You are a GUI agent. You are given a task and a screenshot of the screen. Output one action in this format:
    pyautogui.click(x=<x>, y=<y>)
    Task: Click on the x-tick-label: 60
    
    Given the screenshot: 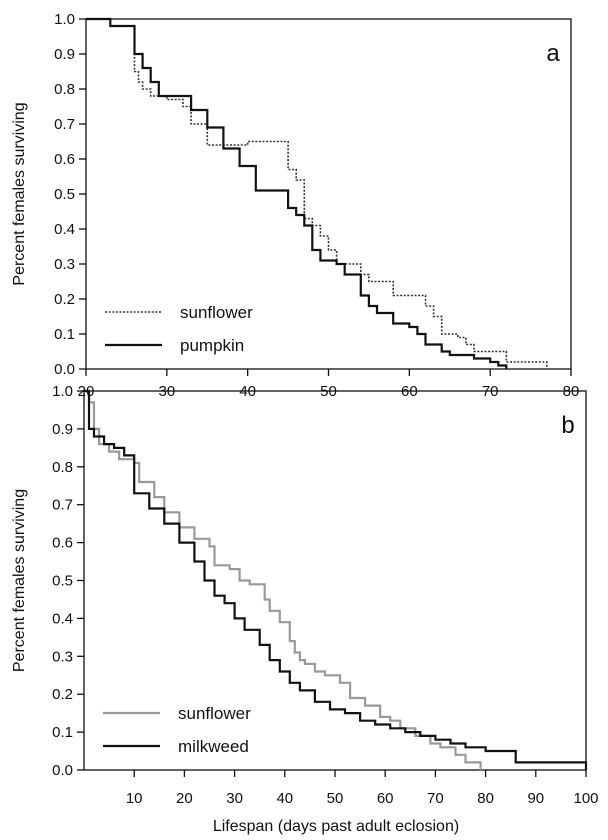 What is the action you would take?
    pyautogui.click(x=385, y=798)
    